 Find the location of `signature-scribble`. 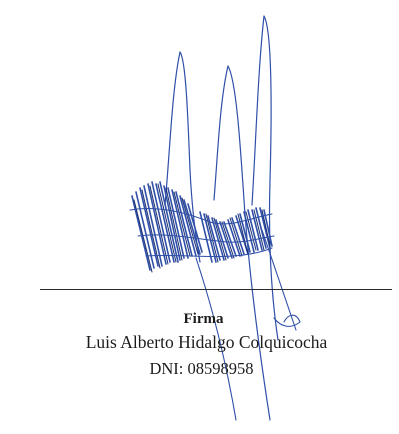

signature-scribble is located at coordinates (202, 226).